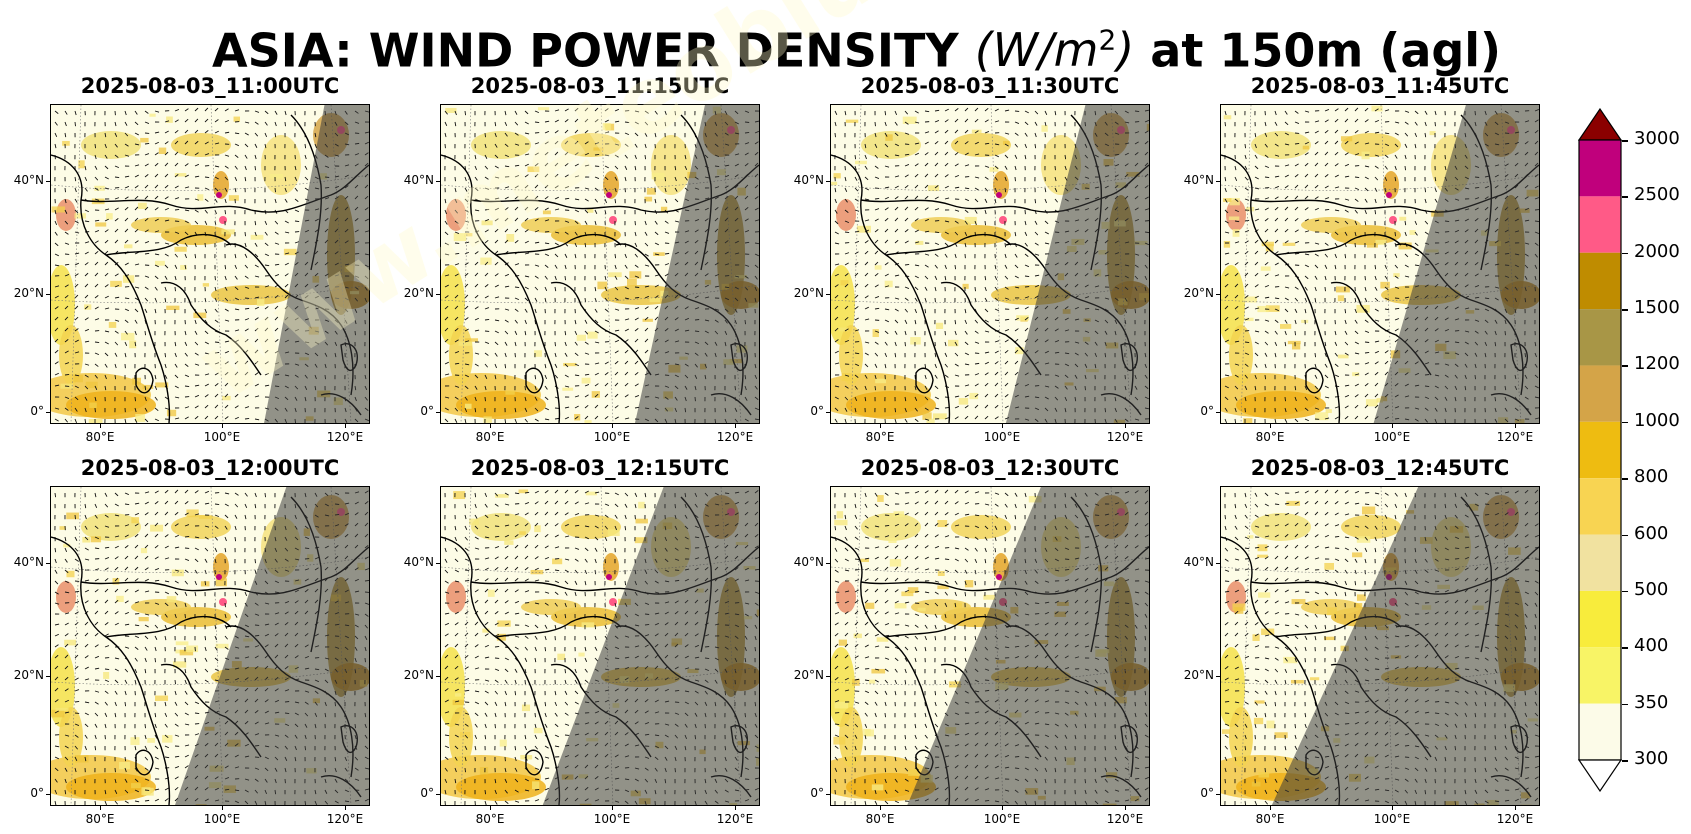 The height and width of the screenshot is (834, 1691). I want to click on wind-vectors, so click(601, 265).